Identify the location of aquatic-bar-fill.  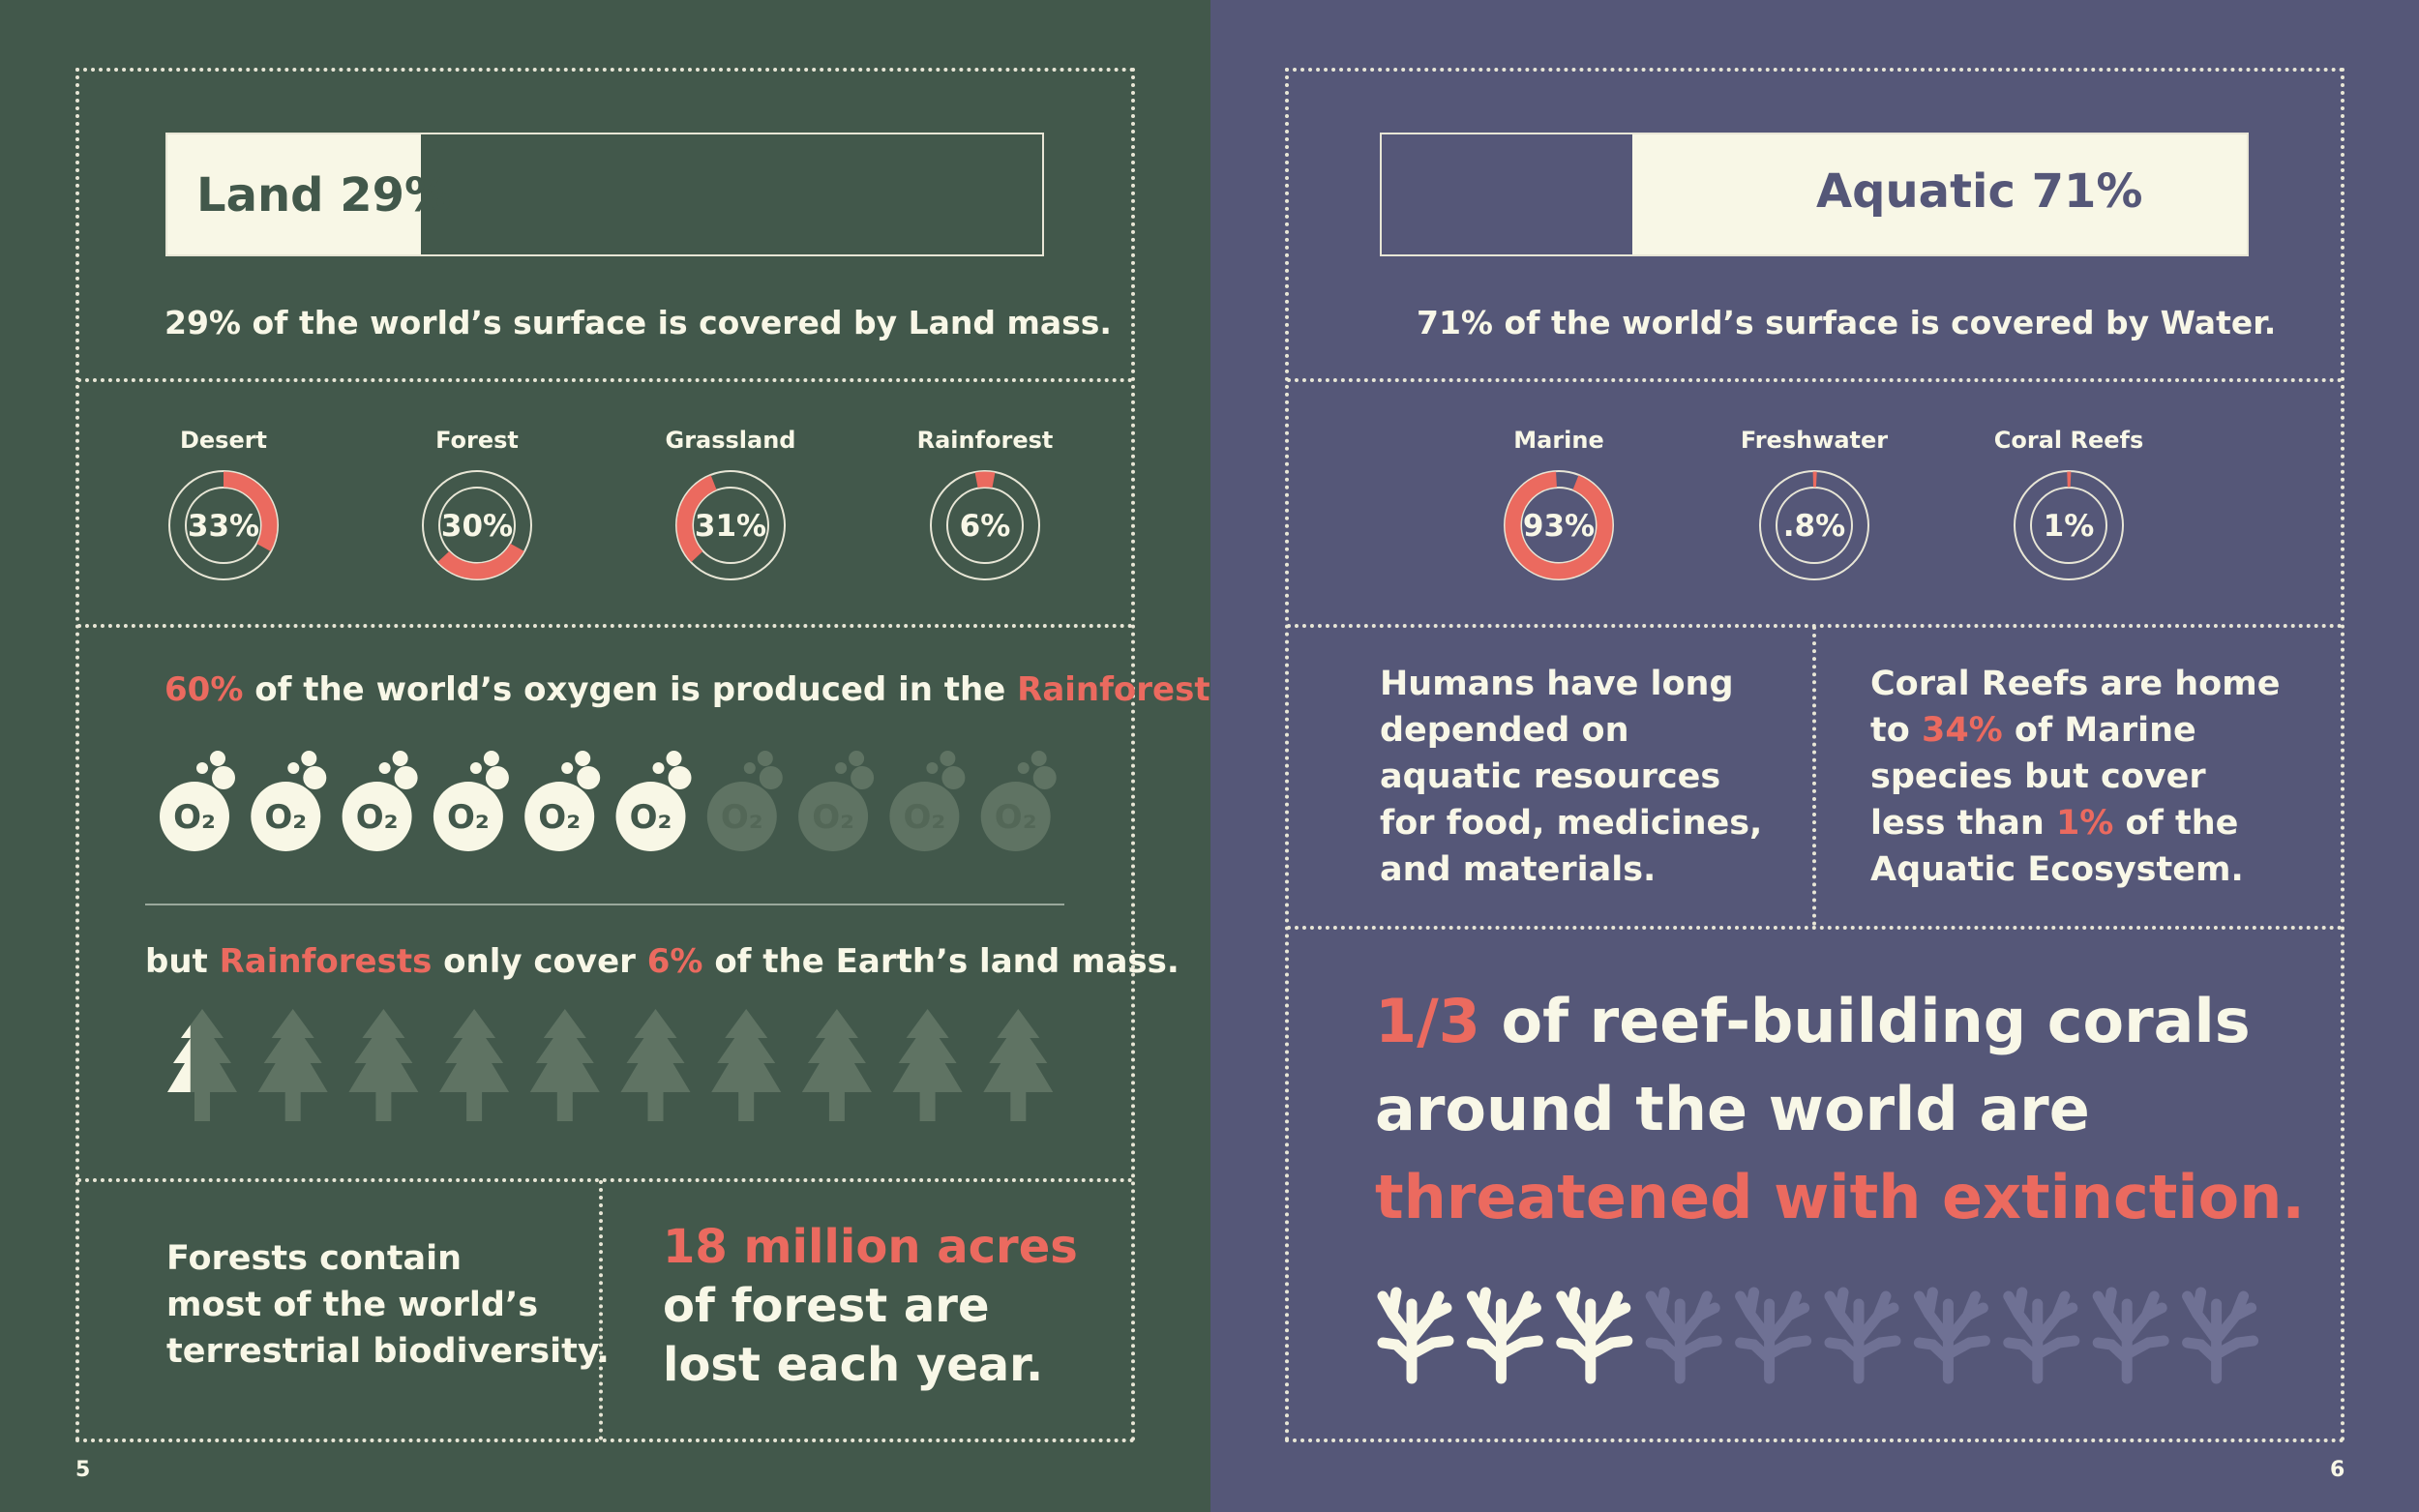
(1940, 194).